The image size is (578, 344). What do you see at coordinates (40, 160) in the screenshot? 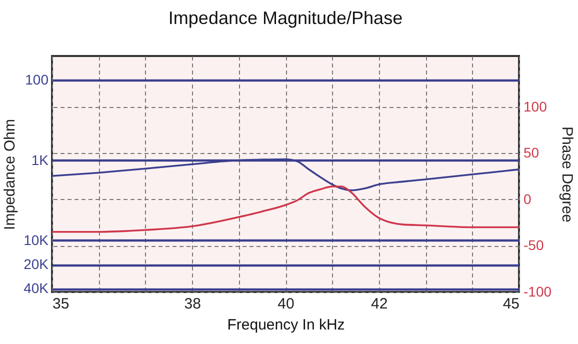
I see `y-tick-label: 1K` at bounding box center [40, 160].